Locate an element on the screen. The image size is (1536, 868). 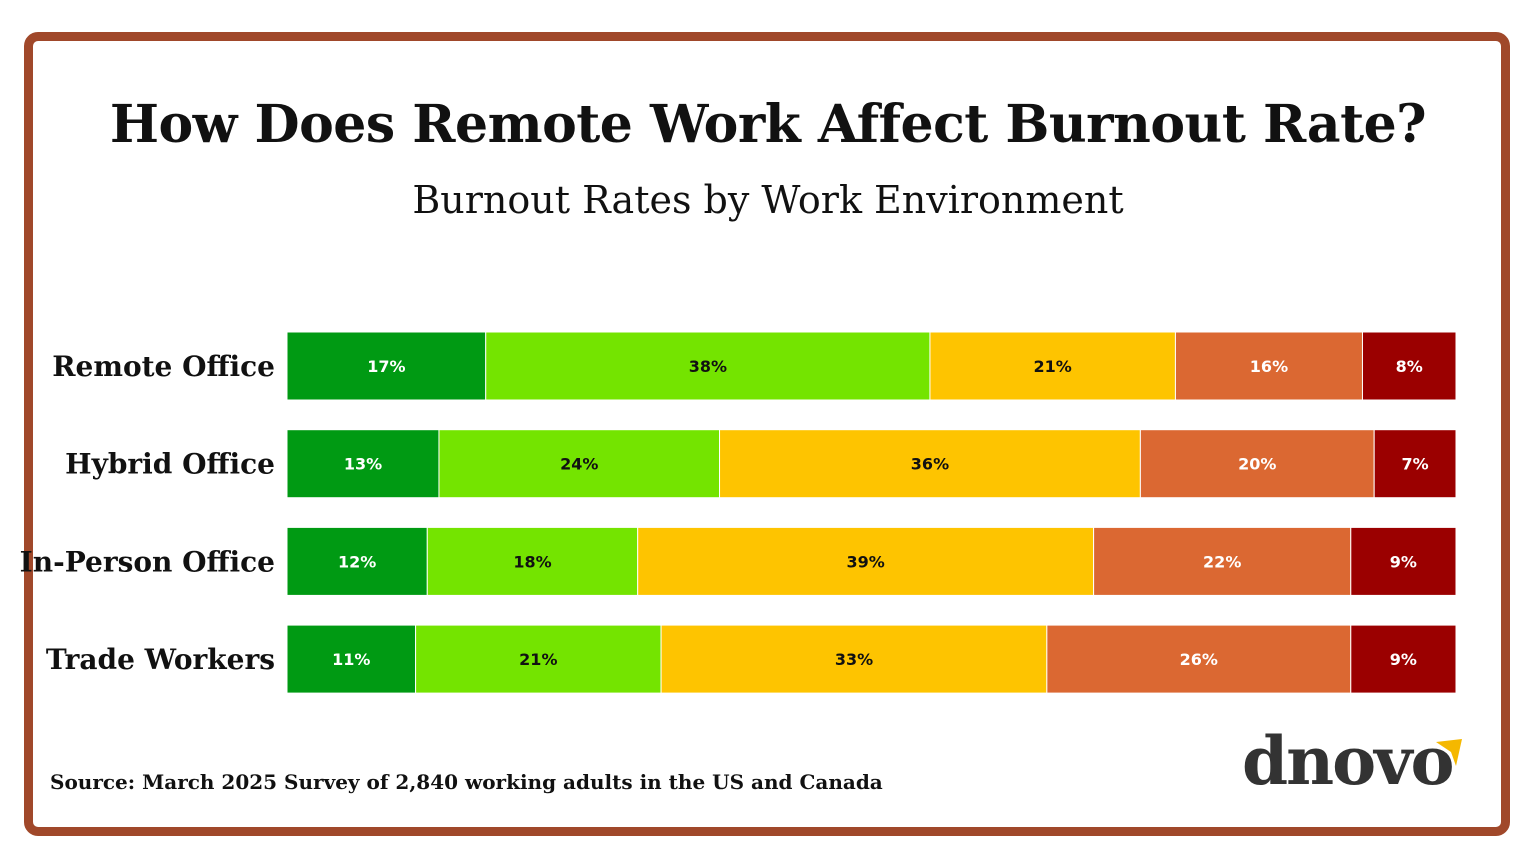
data-label: 13% is located at coordinates (363, 464).